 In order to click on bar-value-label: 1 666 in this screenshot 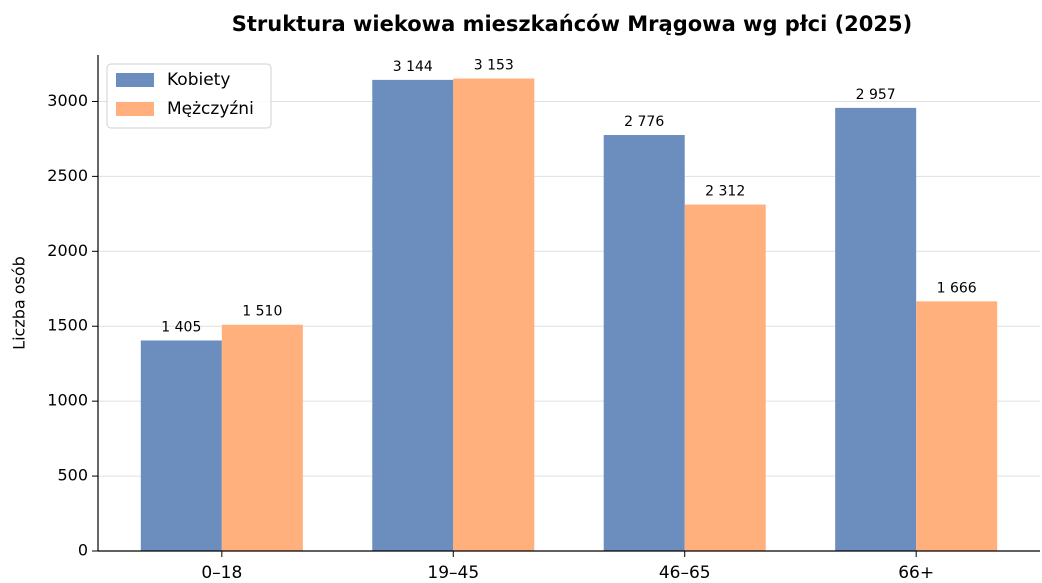, I will do `click(957, 288)`.